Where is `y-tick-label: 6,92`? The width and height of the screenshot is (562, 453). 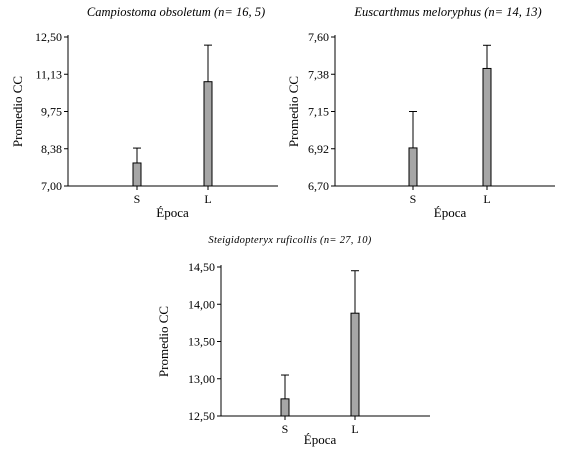
y-tick-label: 6,92 is located at coordinates (318, 149).